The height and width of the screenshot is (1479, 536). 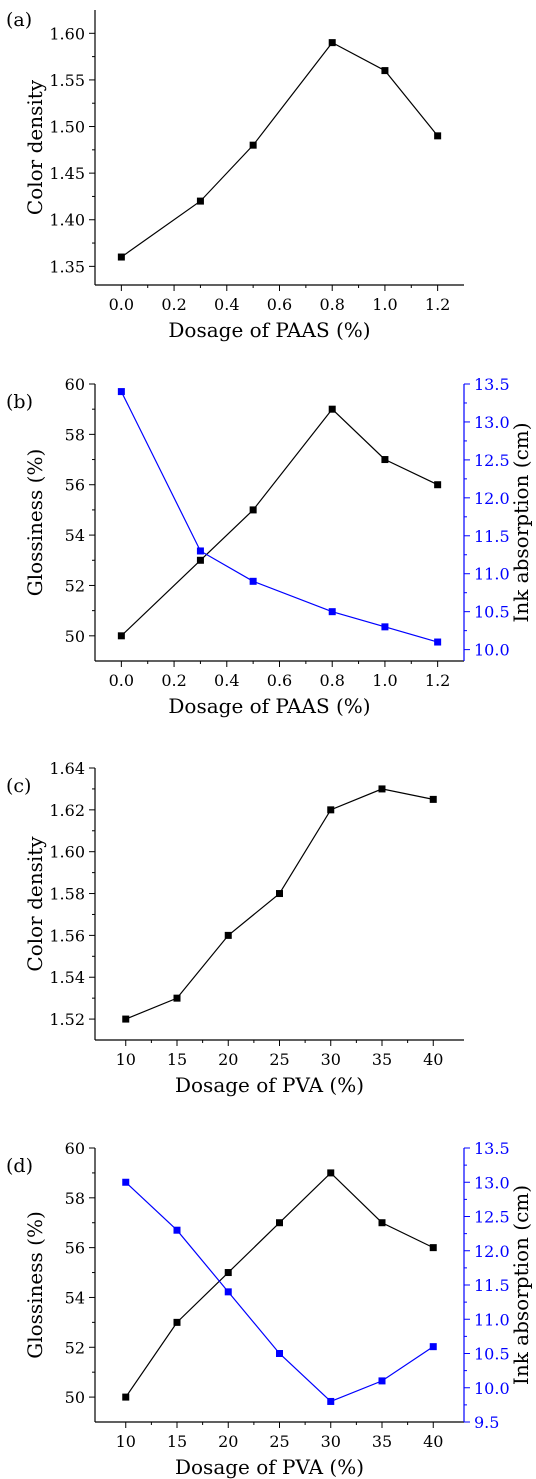 What do you see at coordinates (18, 786) in the screenshot?
I see `panel-label: (c)` at bounding box center [18, 786].